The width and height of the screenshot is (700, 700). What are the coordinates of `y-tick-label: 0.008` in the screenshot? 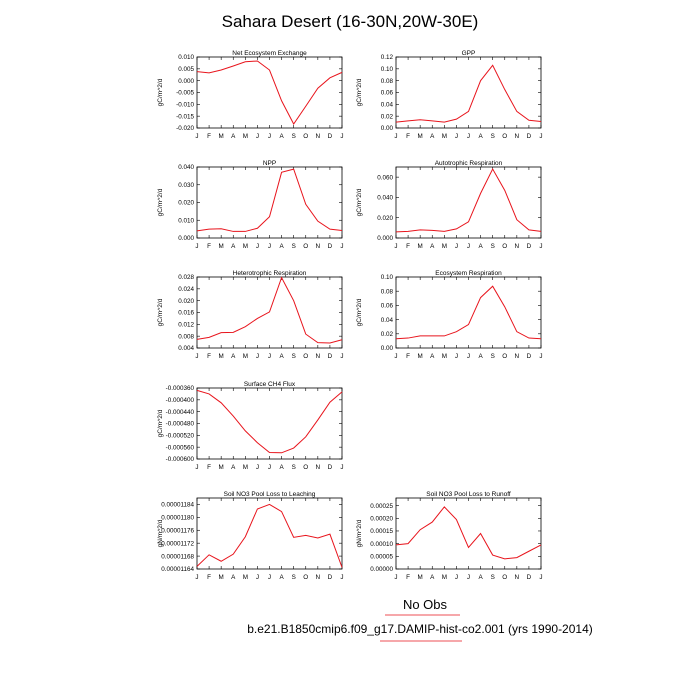 It's located at (186, 336).